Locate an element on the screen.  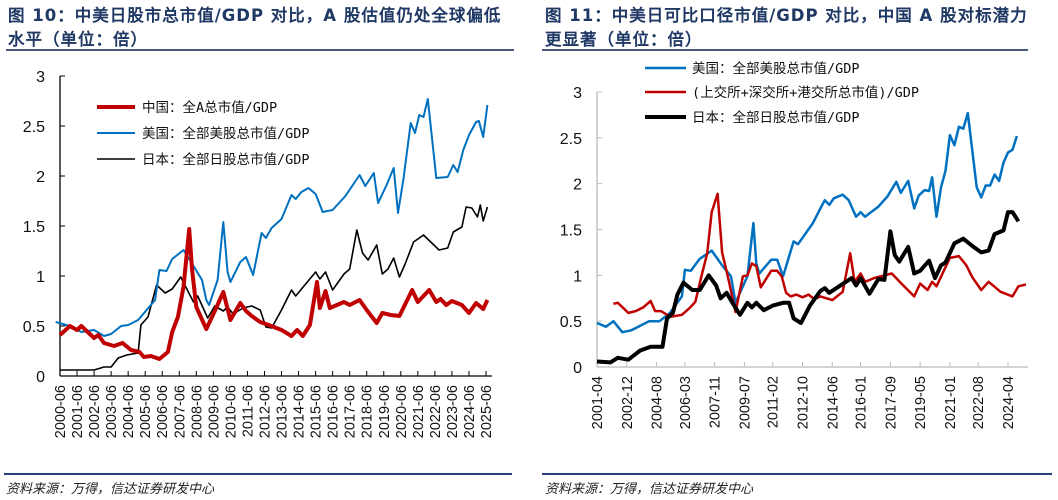
x-tick-label: 2010-06 is located at coordinates (231, 411).